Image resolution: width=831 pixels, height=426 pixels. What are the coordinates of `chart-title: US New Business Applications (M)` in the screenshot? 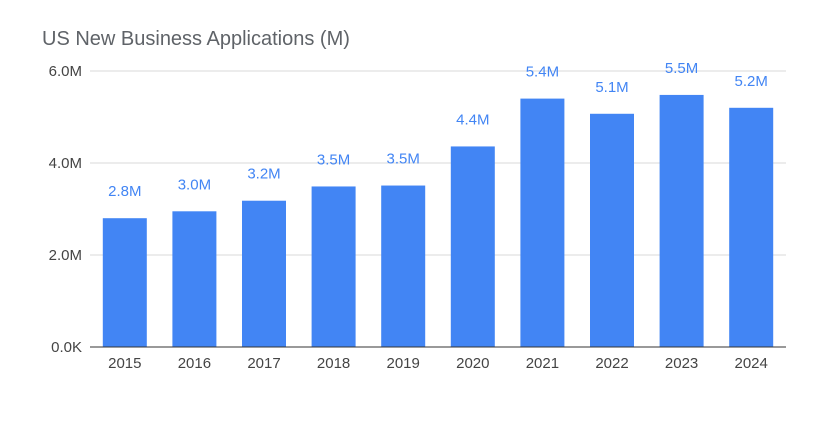 It's located at (196, 39).